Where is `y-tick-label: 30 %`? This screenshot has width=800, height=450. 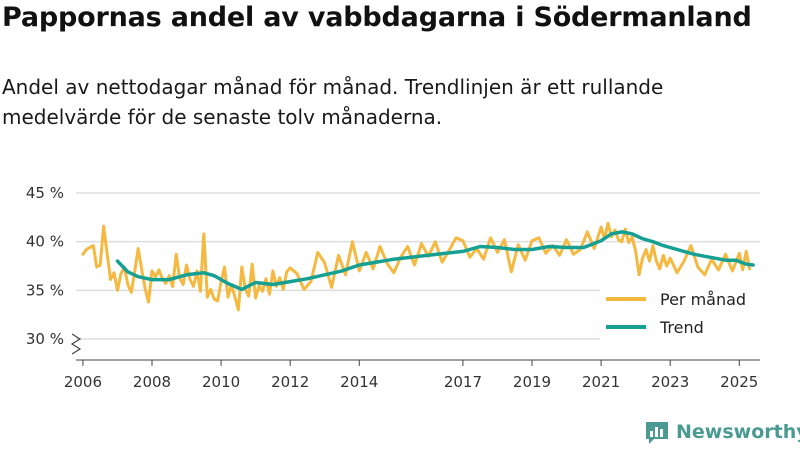 y-tick-label: 30 % is located at coordinates (45, 339).